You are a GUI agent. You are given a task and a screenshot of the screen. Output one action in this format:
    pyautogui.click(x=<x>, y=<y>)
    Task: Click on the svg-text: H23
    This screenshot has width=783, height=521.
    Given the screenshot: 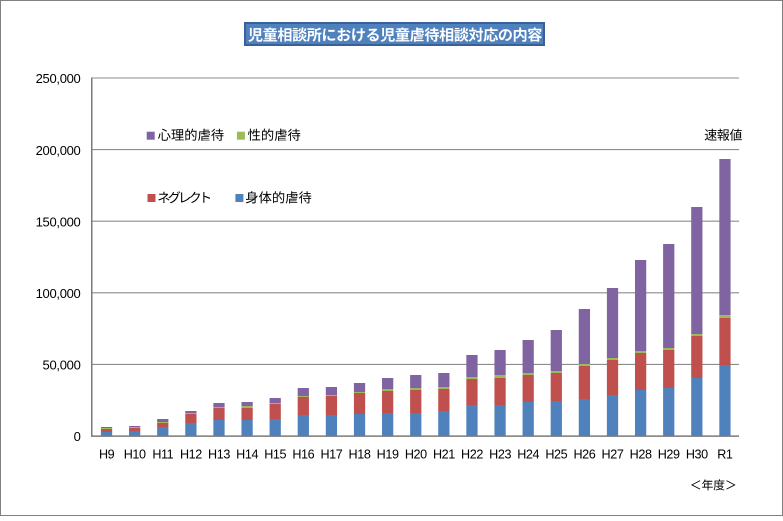 What is the action you would take?
    pyautogui.click(x=500, y=455)
    